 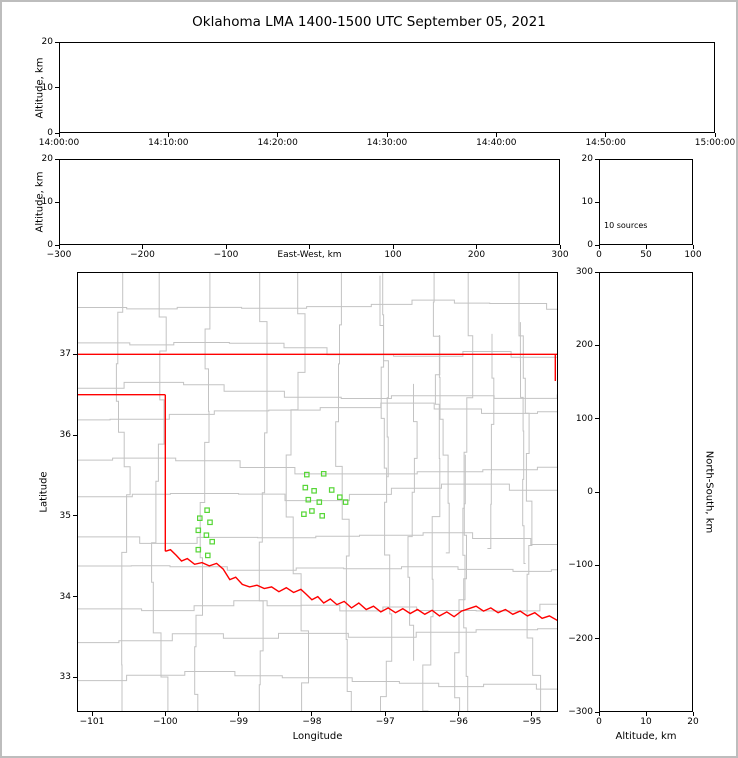 I want to click on y-tick-label: 200, so click(x=584, y=345).